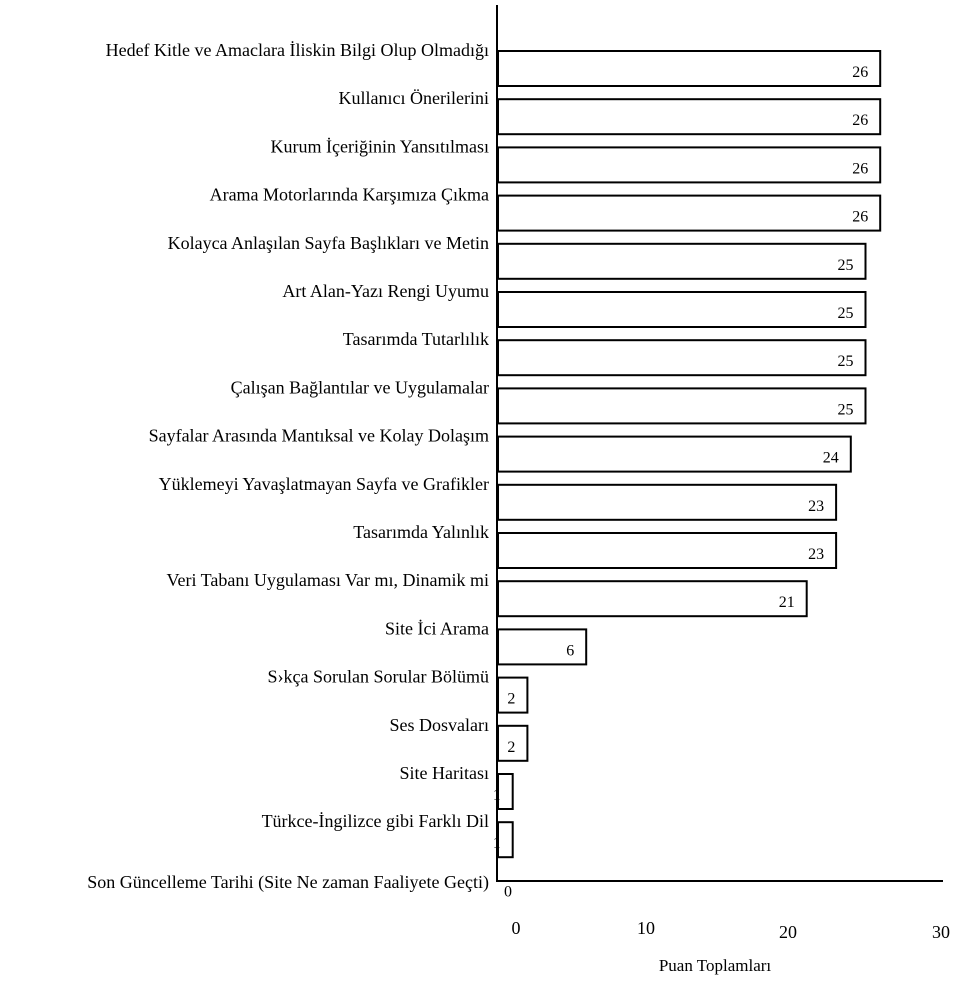  I want to click on category-label-12: Site İci Arama, so click(437, 628).